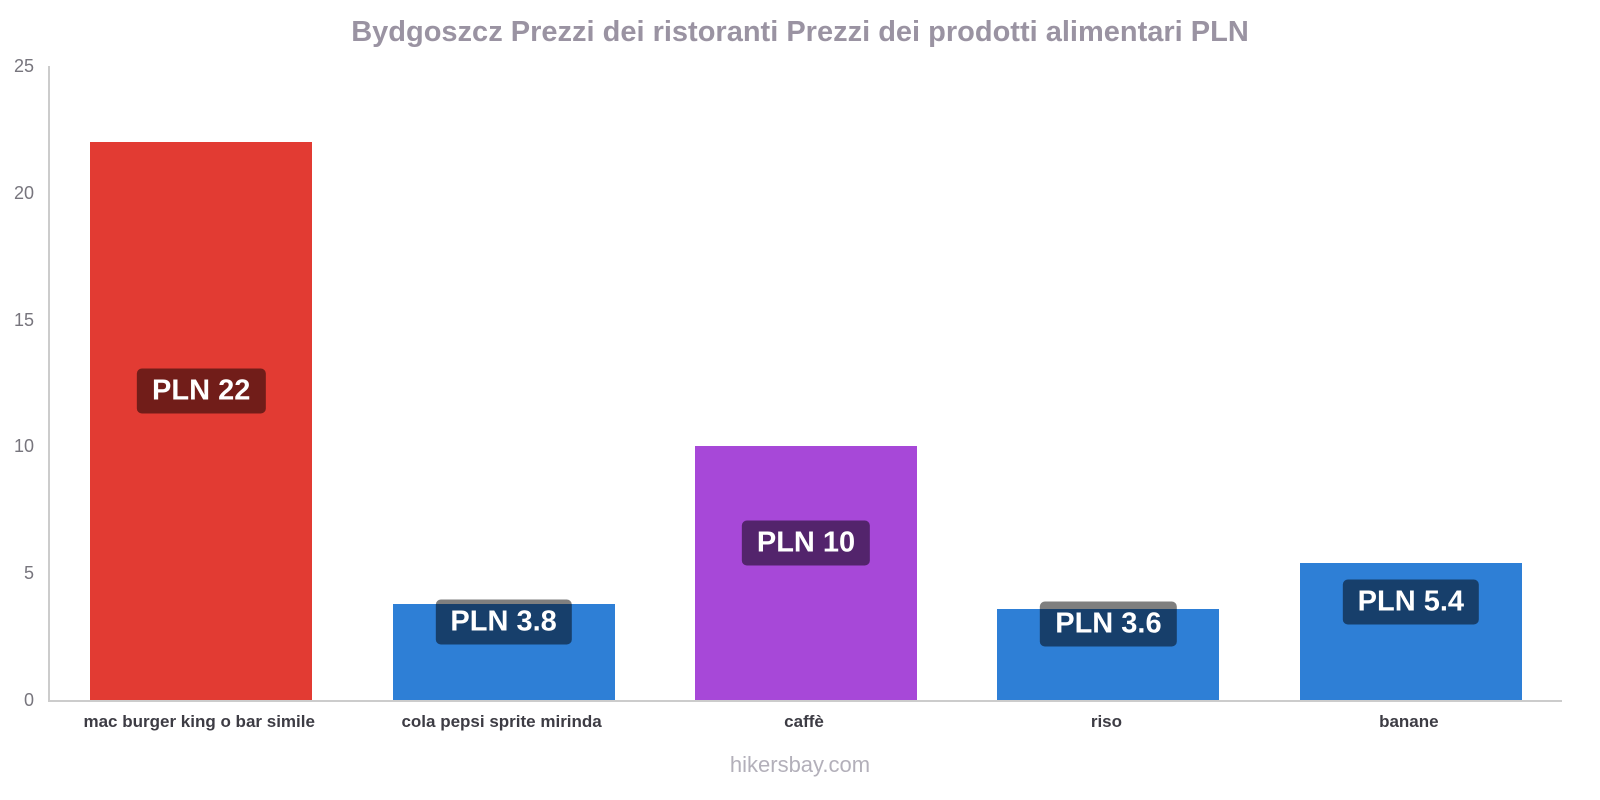 Image resolution: width=1600 pixels, height=800 pixels. Describe the element at coordinates (1411, 383) in the screenshot. I see `bar-slot: PLN 5.4` at that location.